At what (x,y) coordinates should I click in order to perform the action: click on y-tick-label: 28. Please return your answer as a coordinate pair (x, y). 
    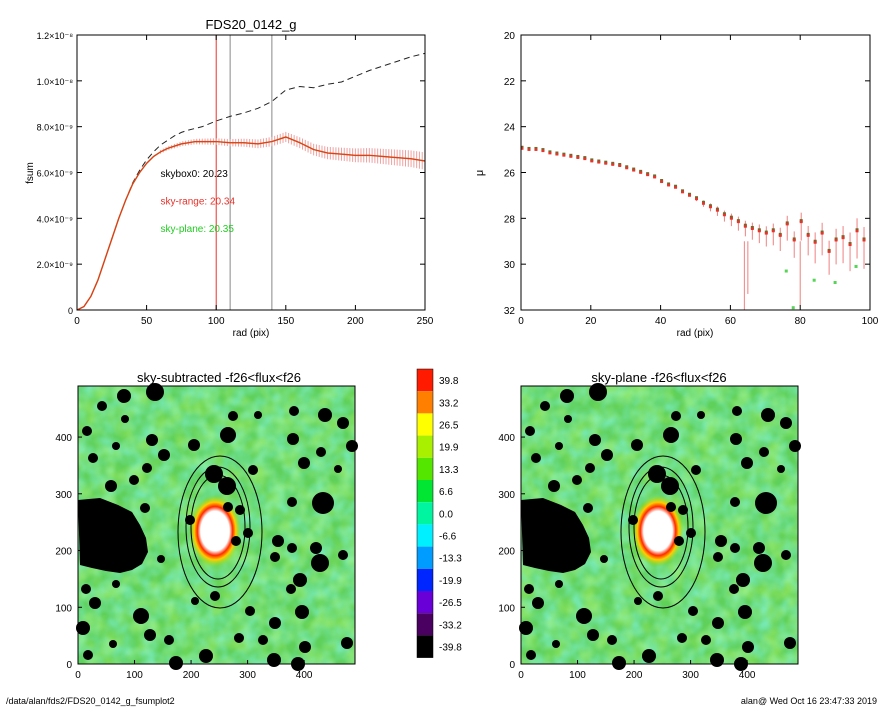
    Looking at the image, I should click on (510, 219).